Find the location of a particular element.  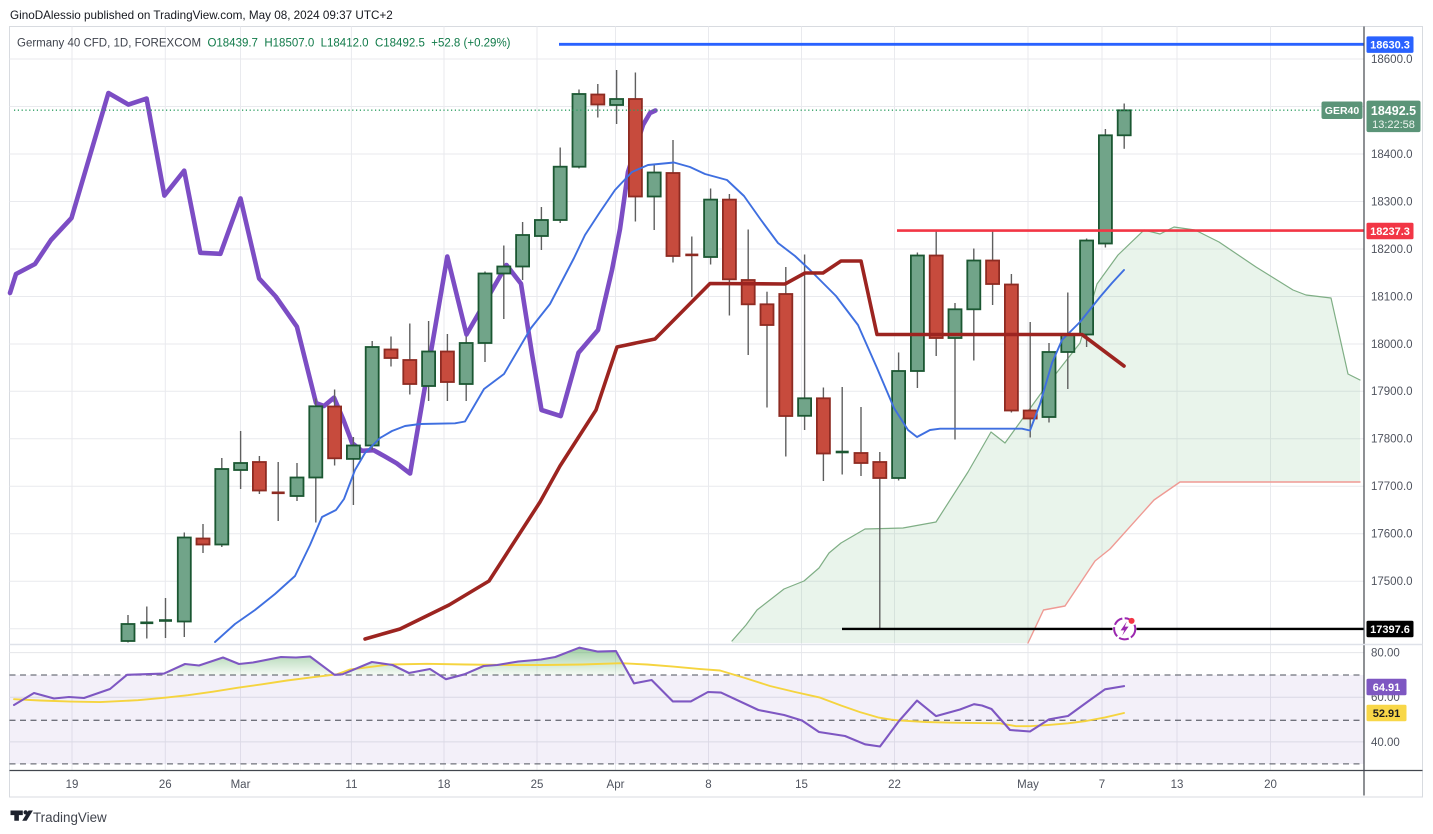

svg-text: 13 is located at coordinates (1177, 785).